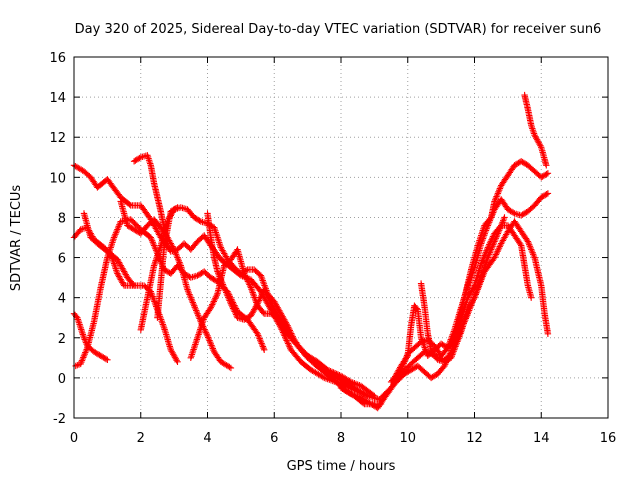 Image resolution: width=640 pixels, height=480 pixels. What do you see at coordinates (407, 438) in the screenshot?
I see `x-tick-label: 10` at bounding box center [407, 438].